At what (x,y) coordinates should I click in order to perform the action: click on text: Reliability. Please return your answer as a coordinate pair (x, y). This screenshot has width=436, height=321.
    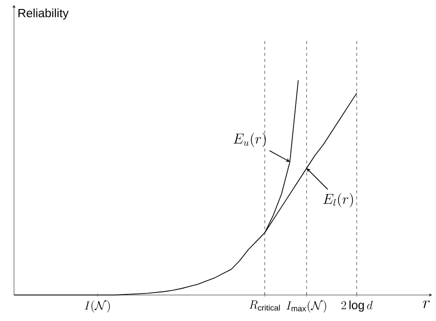
    Looking at the image, I should click on (43, 14).